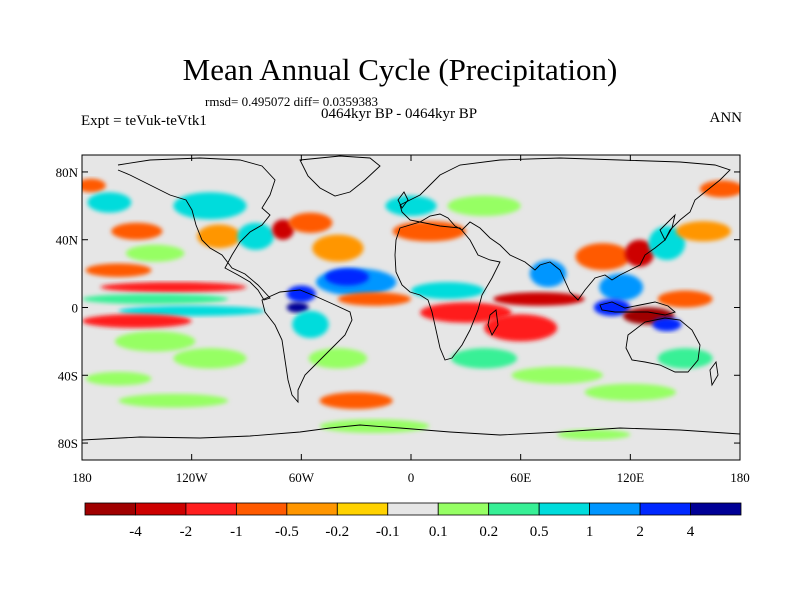 The image size is (800, 600). Describe the element at coordinates (663, 345) in the screenshot. I see `coast-australia` at that location.